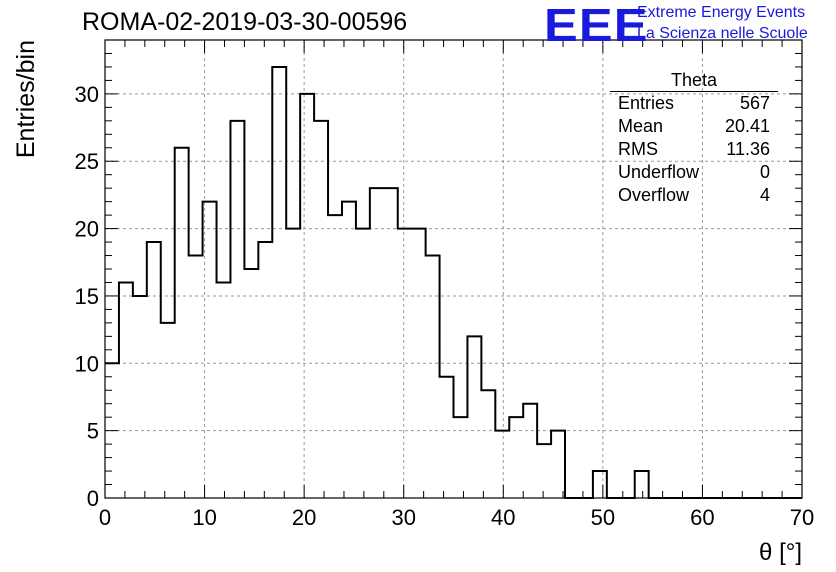  What do you see at coordinates (694, 103) in the screenshot?
I see `stats-row-entries: Entries 567` at bounding box center [694, 103].